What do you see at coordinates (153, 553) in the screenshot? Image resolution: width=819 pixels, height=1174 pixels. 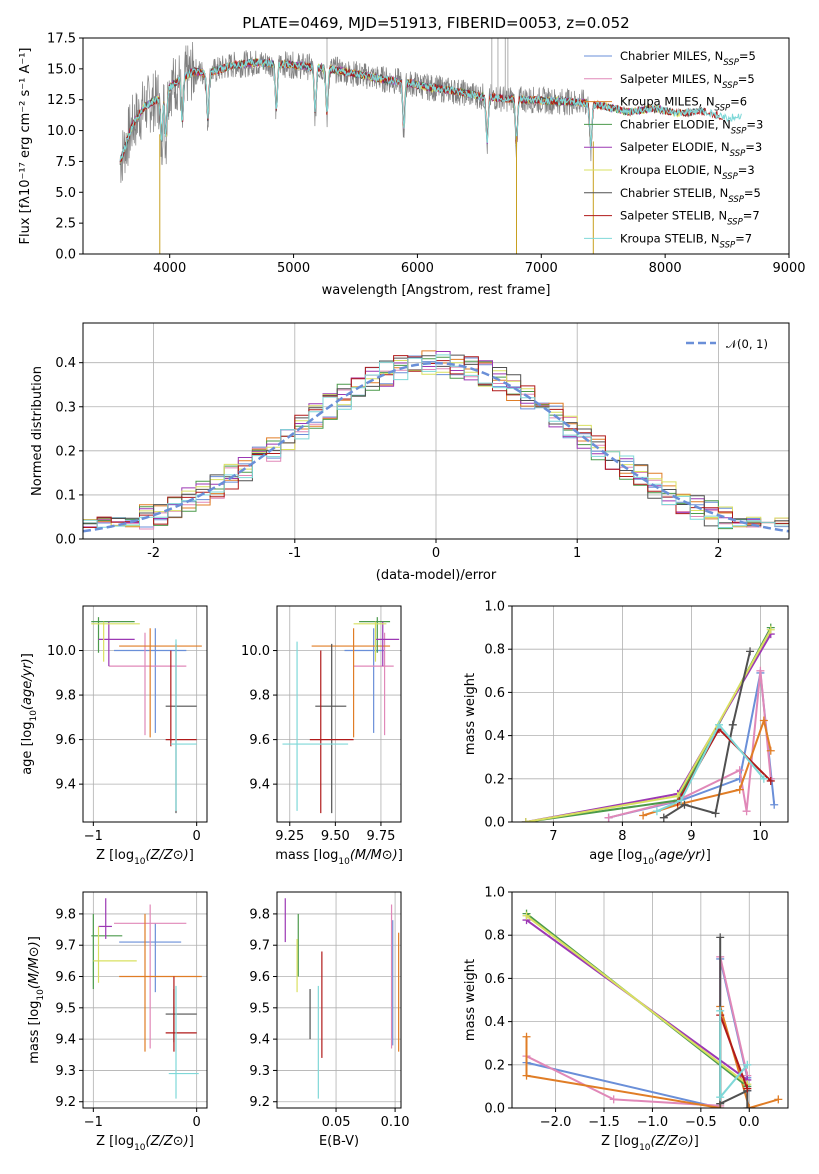 I see `residuals-xtick-label: -2` at bounding box center [153, 553].